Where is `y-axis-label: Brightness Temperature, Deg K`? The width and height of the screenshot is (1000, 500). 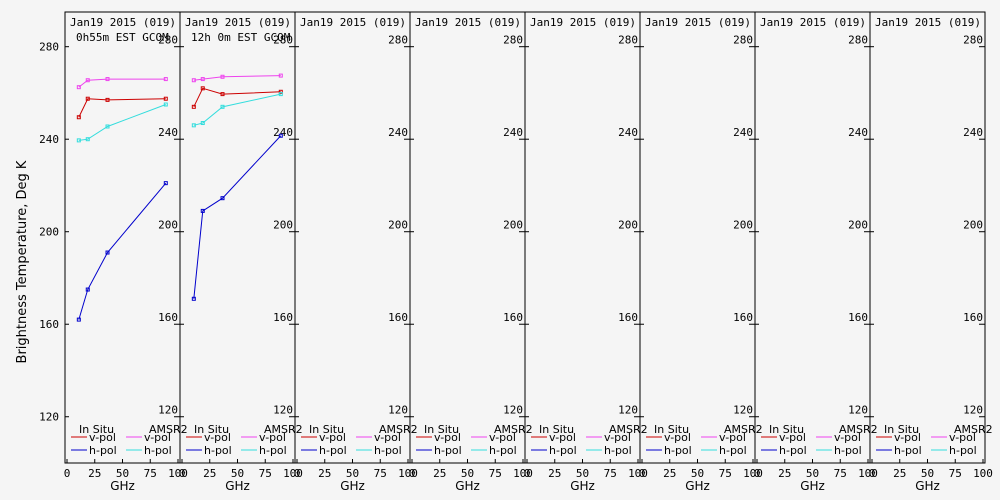 y-axis-label: Brightness Temperature, Deg K is located at coordinates (22, 261).